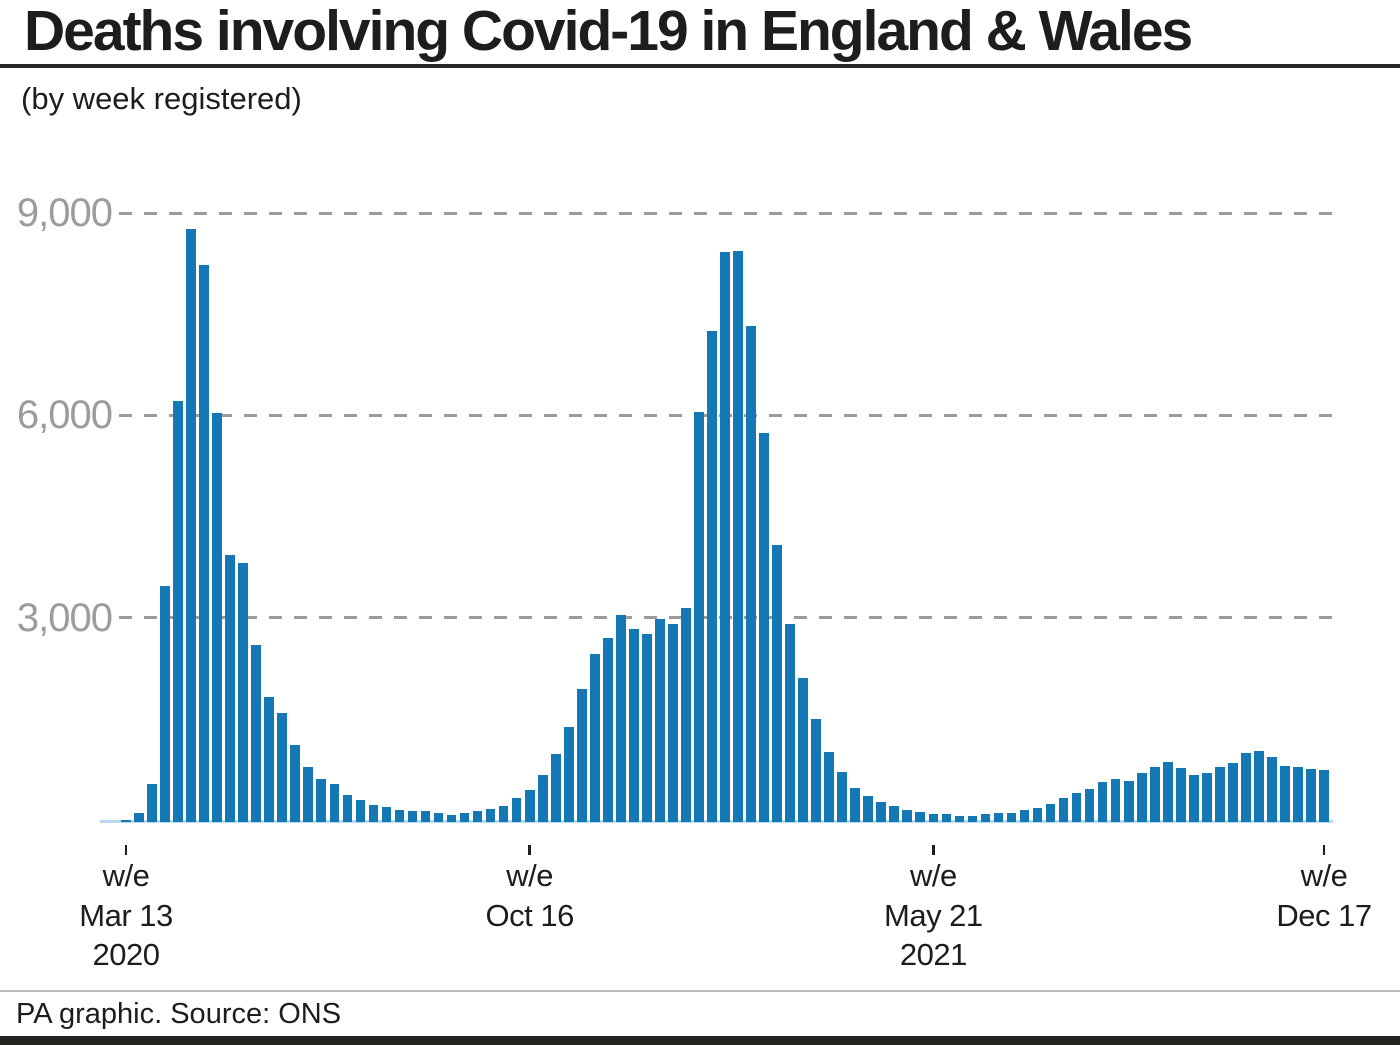 The width and height of the screenshot is (1400, 1045). I want to click on x-axis-label-line: 2020, so click(126, 954).